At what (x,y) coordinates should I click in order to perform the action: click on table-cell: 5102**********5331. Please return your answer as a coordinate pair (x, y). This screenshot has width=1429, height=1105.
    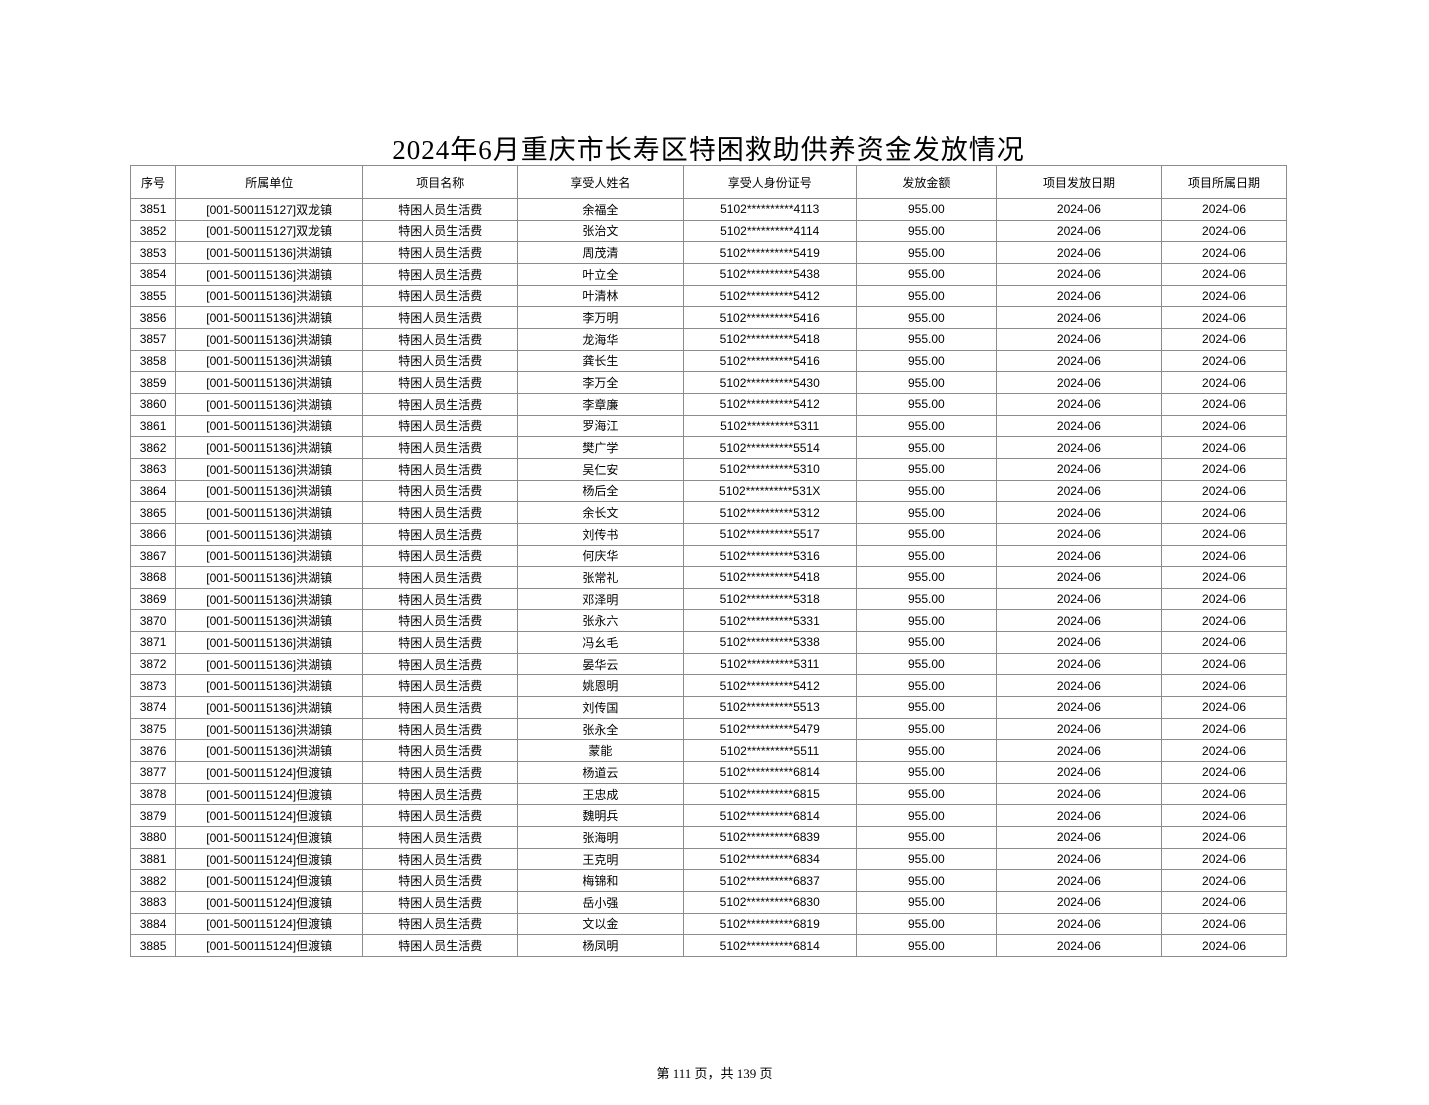
    Looking at the image, I should click on (769, 621).